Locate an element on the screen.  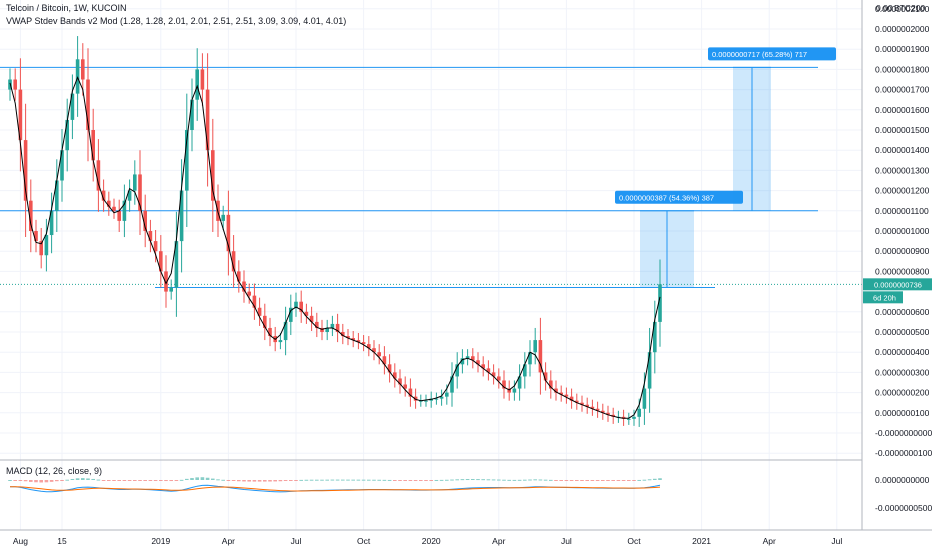
measure-label: 0.0000000387 (54.36%) 387 is located at coordinates (666, 197).